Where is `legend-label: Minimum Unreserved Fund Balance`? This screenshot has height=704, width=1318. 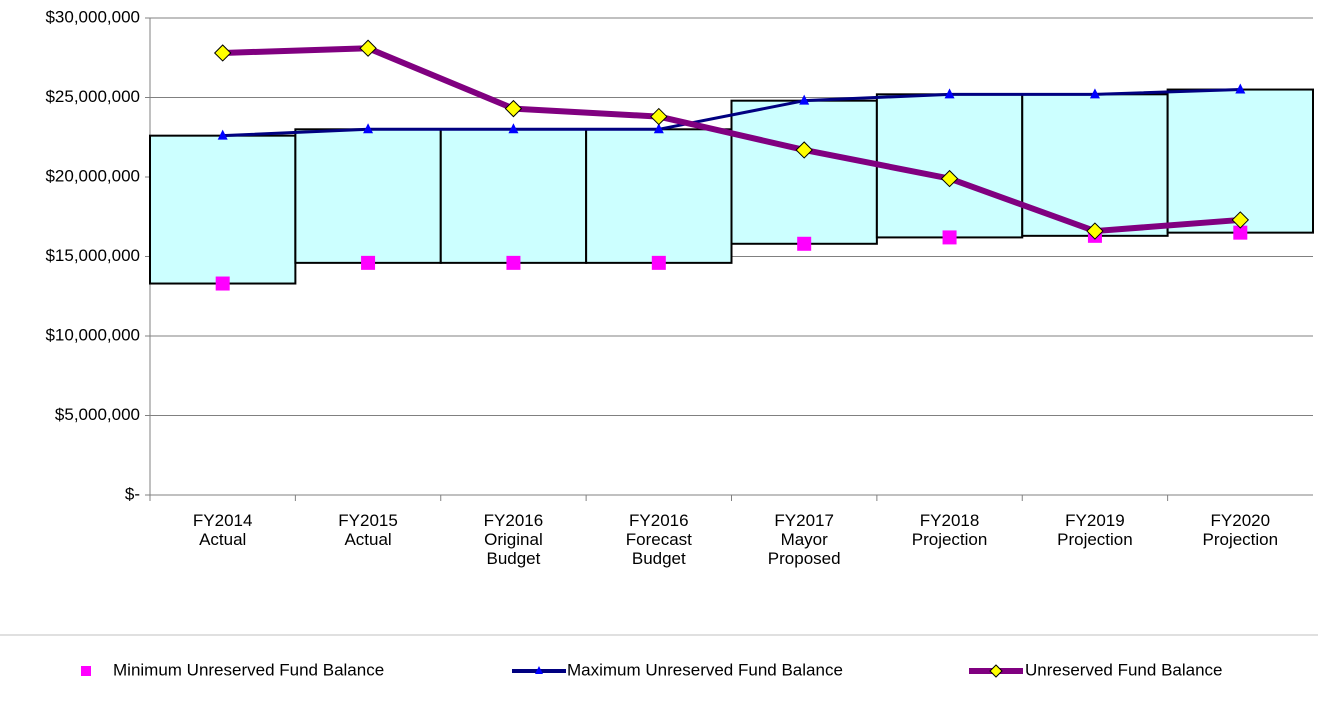
legend-label: Minimum Unreserved Fund Balance is located at coordinates (248, 669).